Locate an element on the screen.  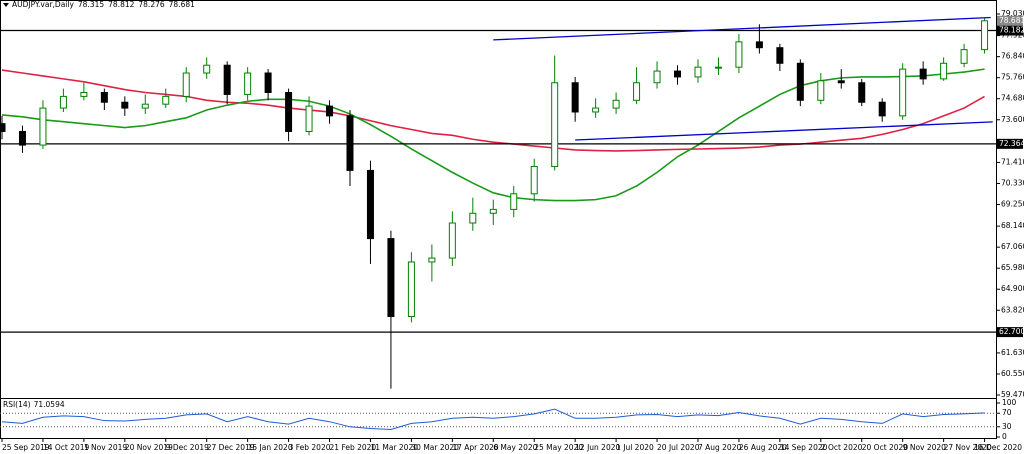
x-tick-label: 12 Jun 2020 is located at coordinates (597, 447).